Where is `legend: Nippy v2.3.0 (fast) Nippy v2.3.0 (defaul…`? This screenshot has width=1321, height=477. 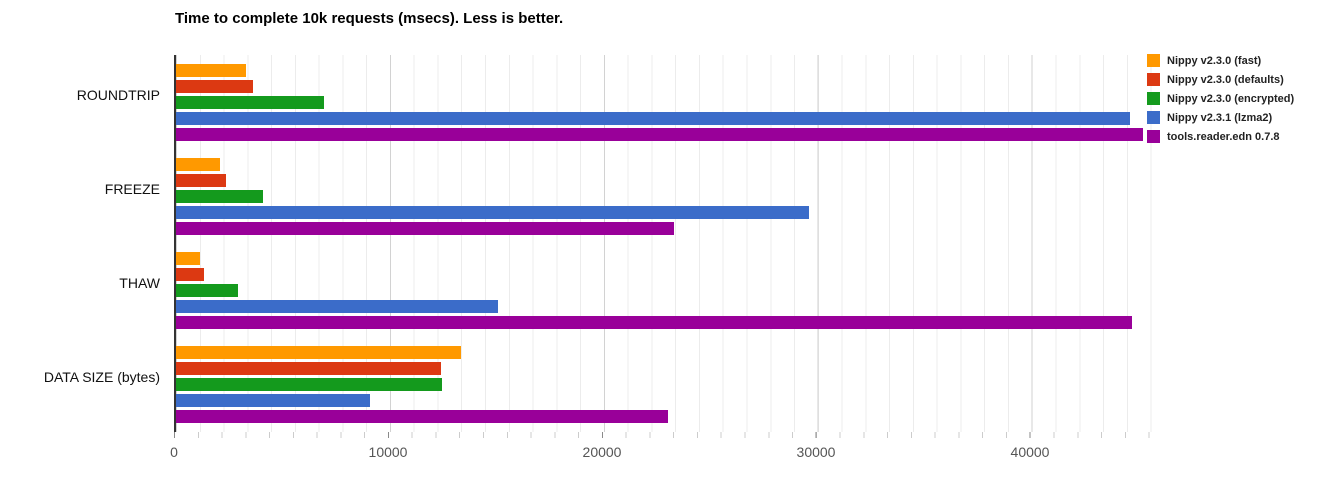 legend: Nippy v2.3.0 (fast) Nippy v2.3.0 (defaul… is located at coordinates (1220, 98).